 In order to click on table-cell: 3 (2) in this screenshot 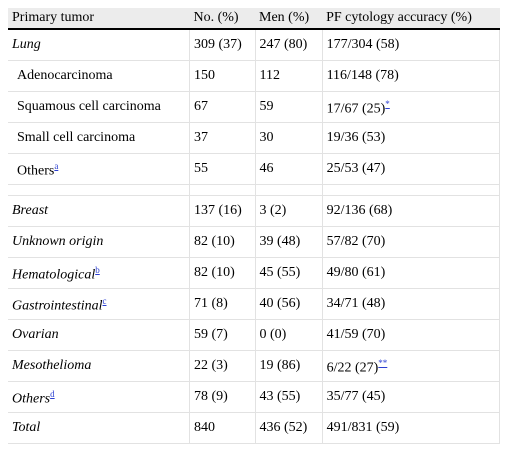, I will do `click(288, 211)`.